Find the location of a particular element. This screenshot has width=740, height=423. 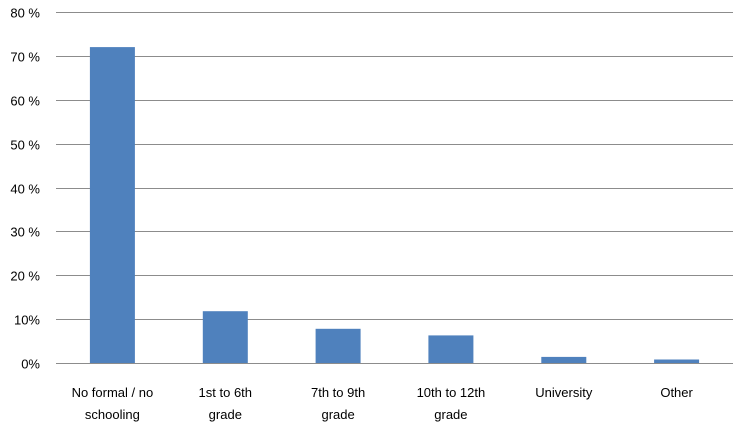

y-tick-label: 80 % is located at coordinates (25, 13).